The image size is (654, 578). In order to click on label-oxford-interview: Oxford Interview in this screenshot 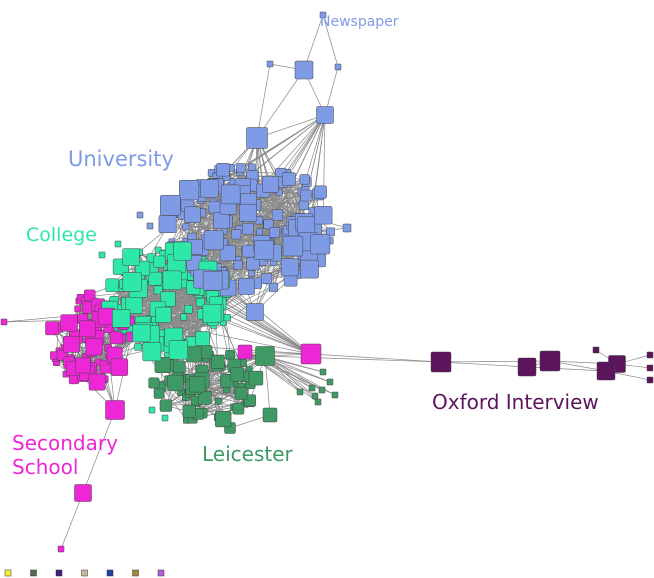, I will do `click(515, 402)`.